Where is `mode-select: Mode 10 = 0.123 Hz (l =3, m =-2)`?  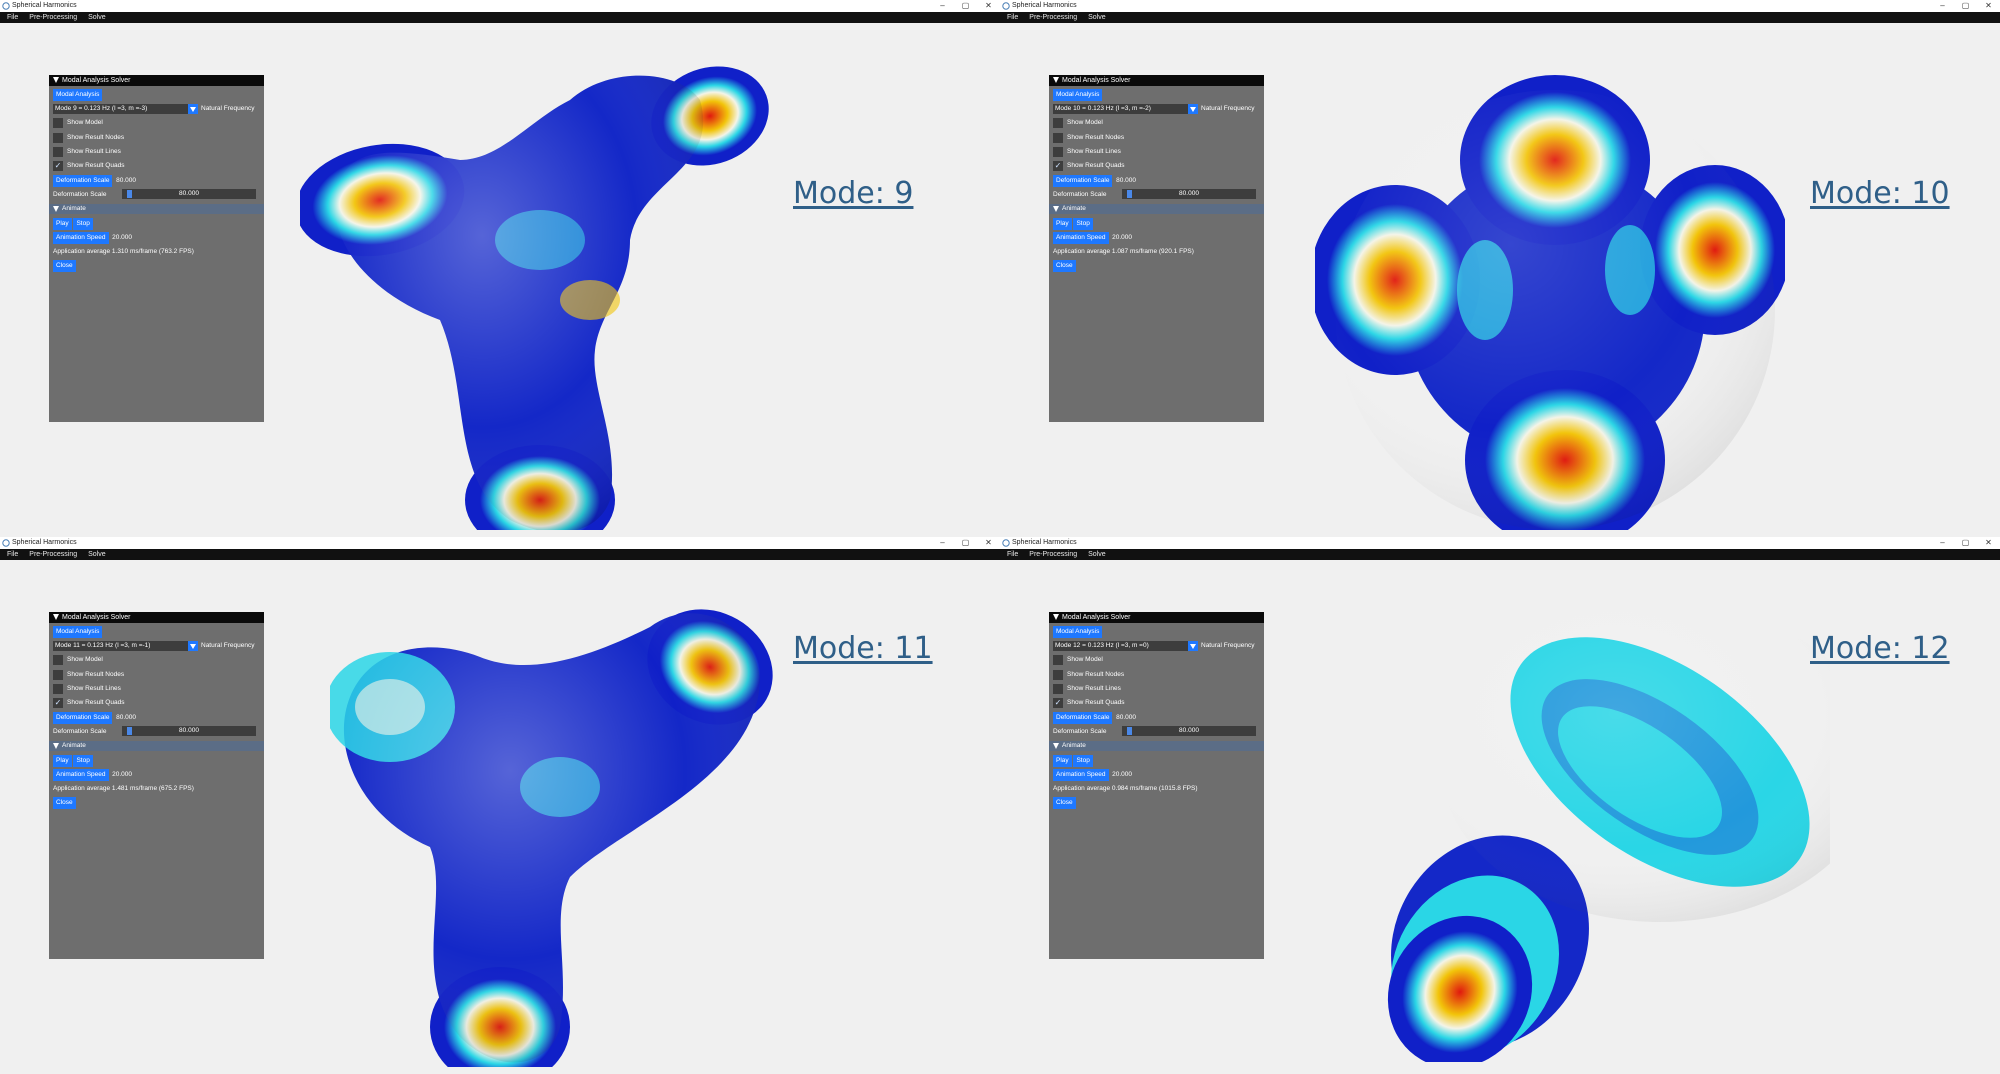
mode-select: Mode 10 = 0.123 Hz (l =3, m =-2) is located at coordinates (1120, 109).